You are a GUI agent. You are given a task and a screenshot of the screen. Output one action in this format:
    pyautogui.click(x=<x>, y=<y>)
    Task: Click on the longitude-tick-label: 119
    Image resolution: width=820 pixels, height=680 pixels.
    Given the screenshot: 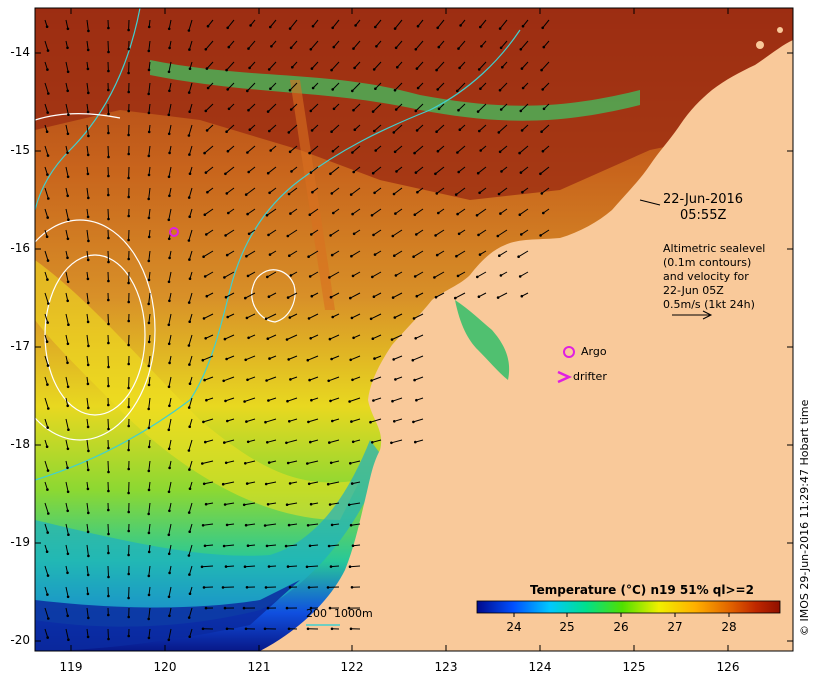 What is the action you would take?
    pyautogui.click(x=71, y=667)
    